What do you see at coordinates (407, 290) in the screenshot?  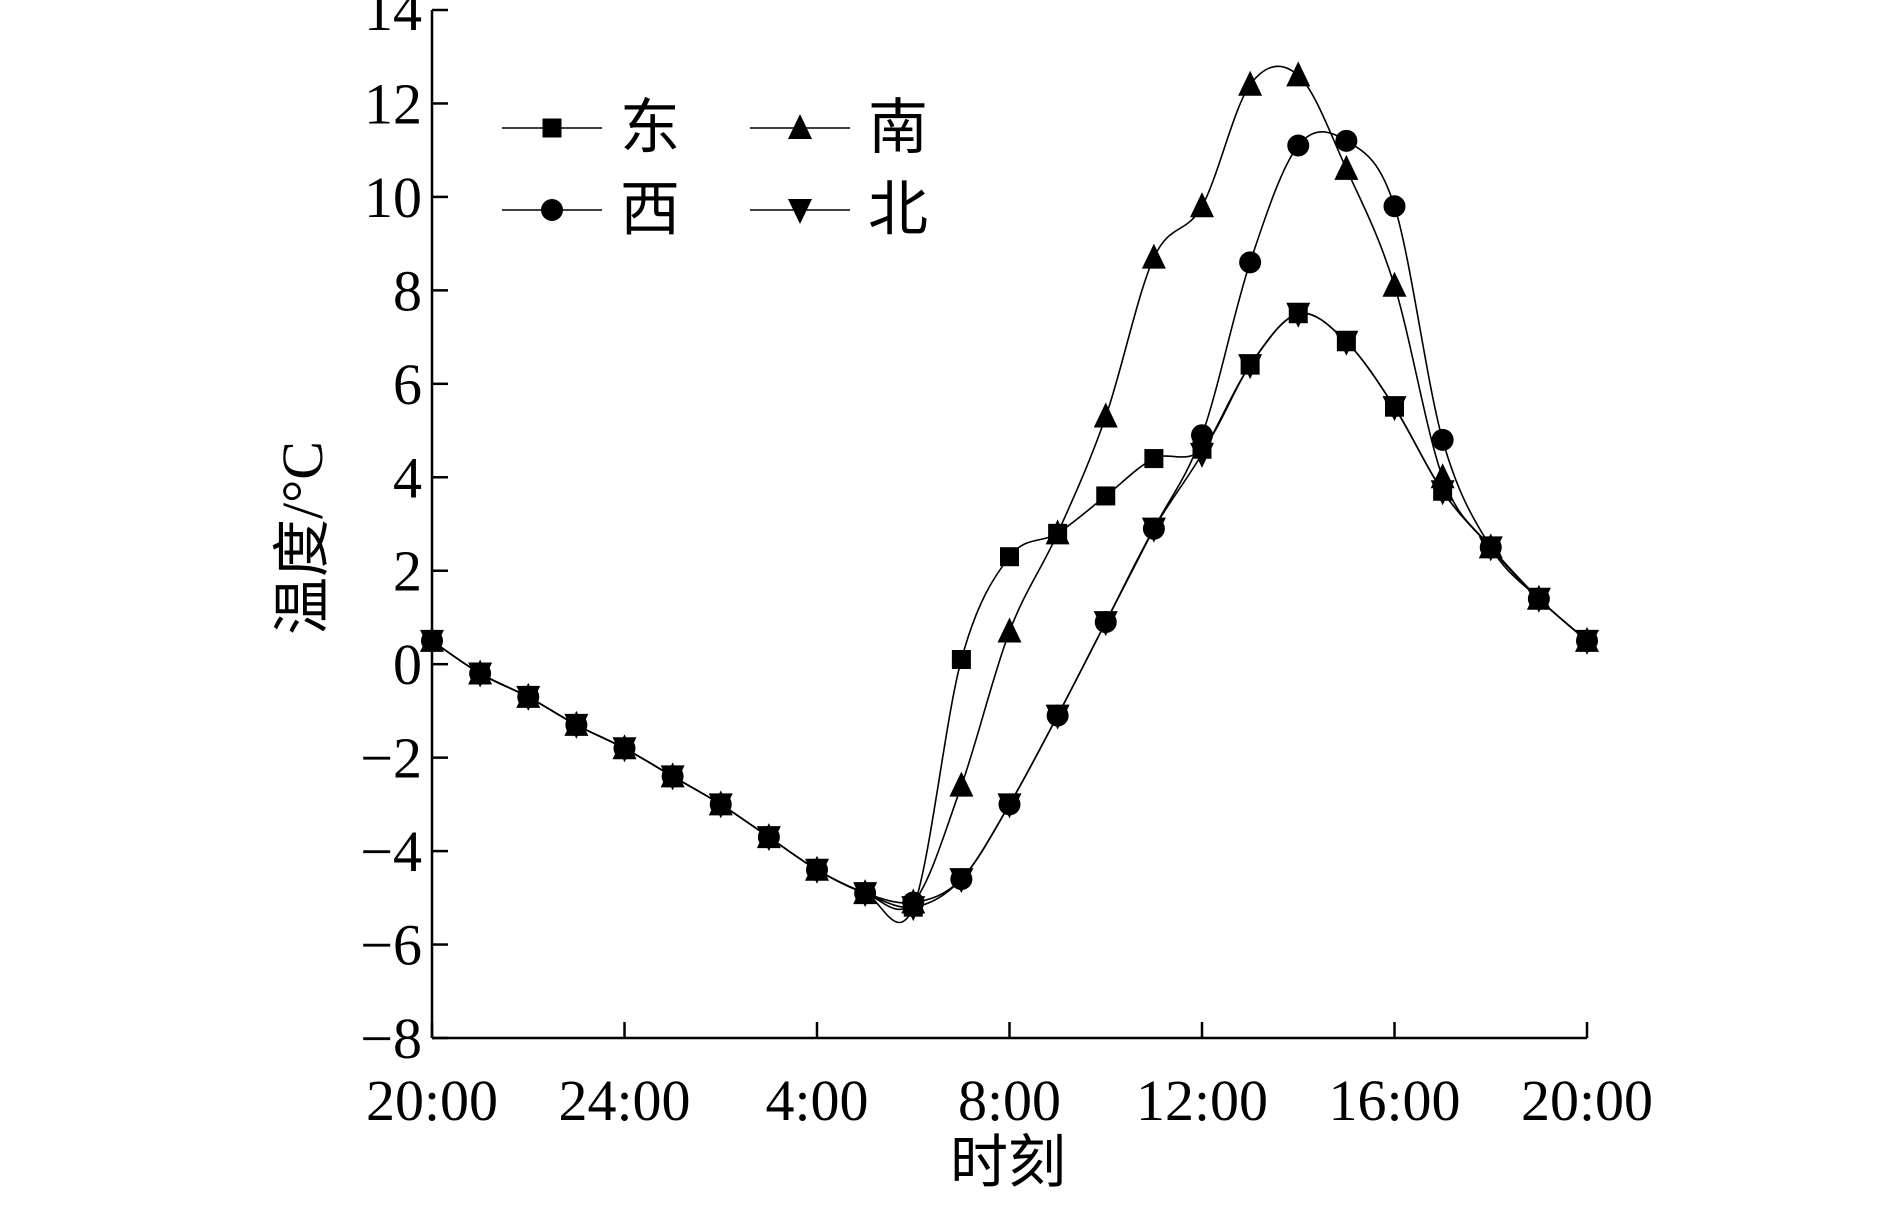 I see `y-tick-label: 8` at bounding box center [407, 290].